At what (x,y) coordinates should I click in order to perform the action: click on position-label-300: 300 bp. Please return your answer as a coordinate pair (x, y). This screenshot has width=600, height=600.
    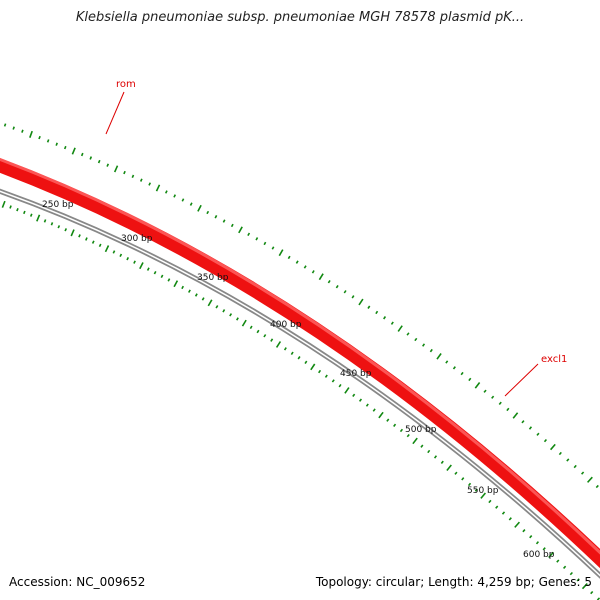
    Looking at the image, I should click on (137, 239).